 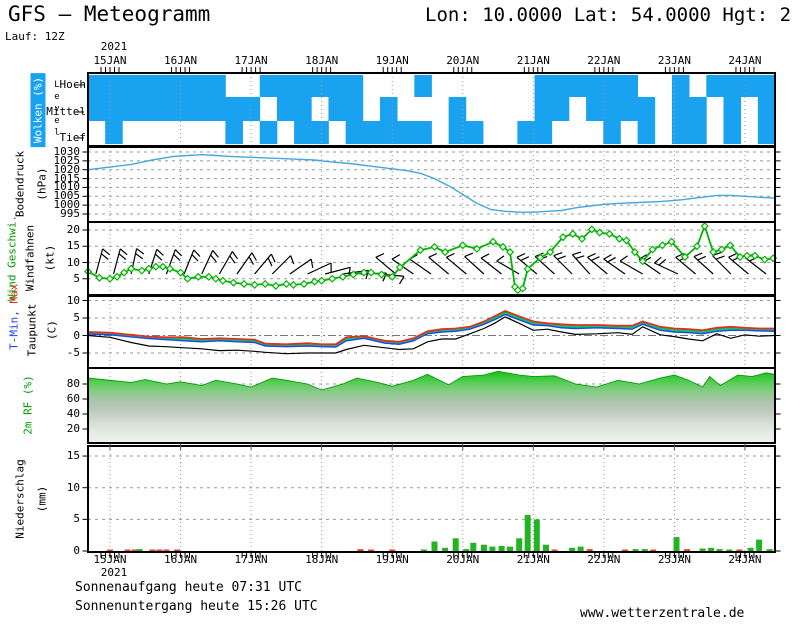 I want to click on pressure-axis-label: Bodendruck, so click(x=20, y=184).